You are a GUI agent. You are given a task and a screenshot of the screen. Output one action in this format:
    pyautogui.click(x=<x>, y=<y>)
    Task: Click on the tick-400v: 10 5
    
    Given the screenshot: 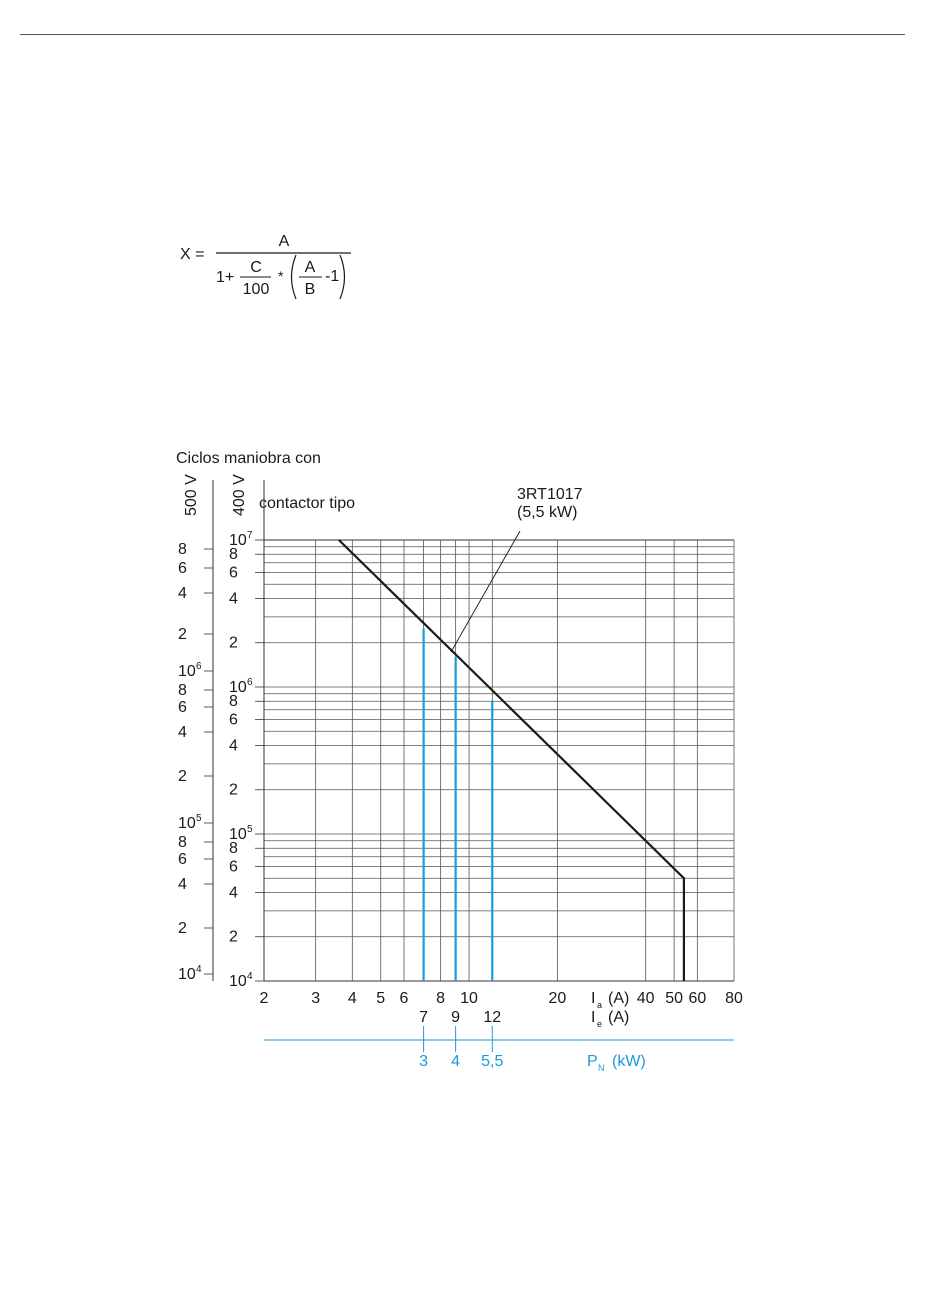 What is the action you would take?
    pyautogui.click(x=246, y=833)
    